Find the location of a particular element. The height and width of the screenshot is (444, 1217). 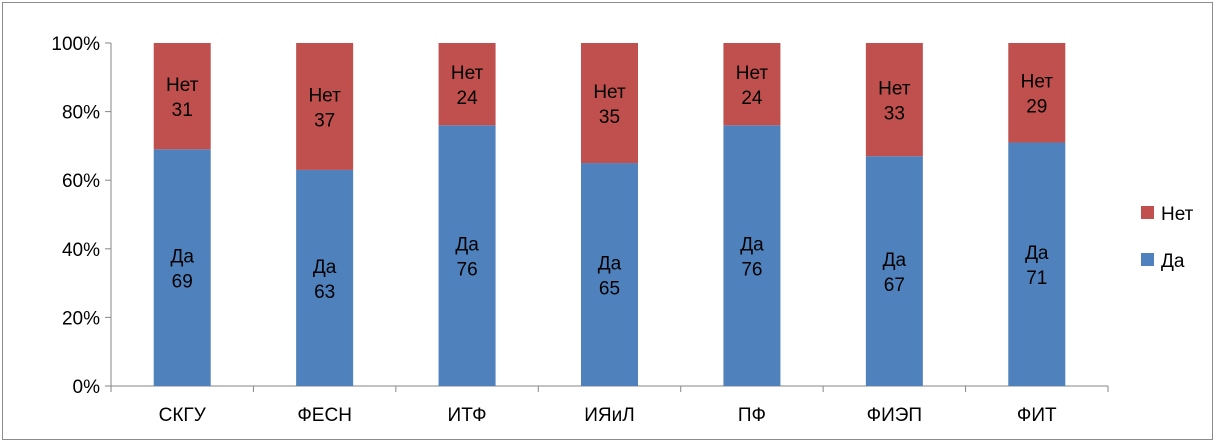

x-tick-label: СКГУ is located at coordinates (183, 415).